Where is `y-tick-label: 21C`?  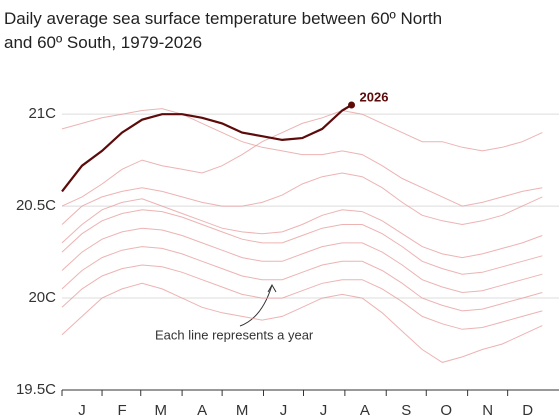 y-tick-label: 21C is located at coordinates (42, 113).